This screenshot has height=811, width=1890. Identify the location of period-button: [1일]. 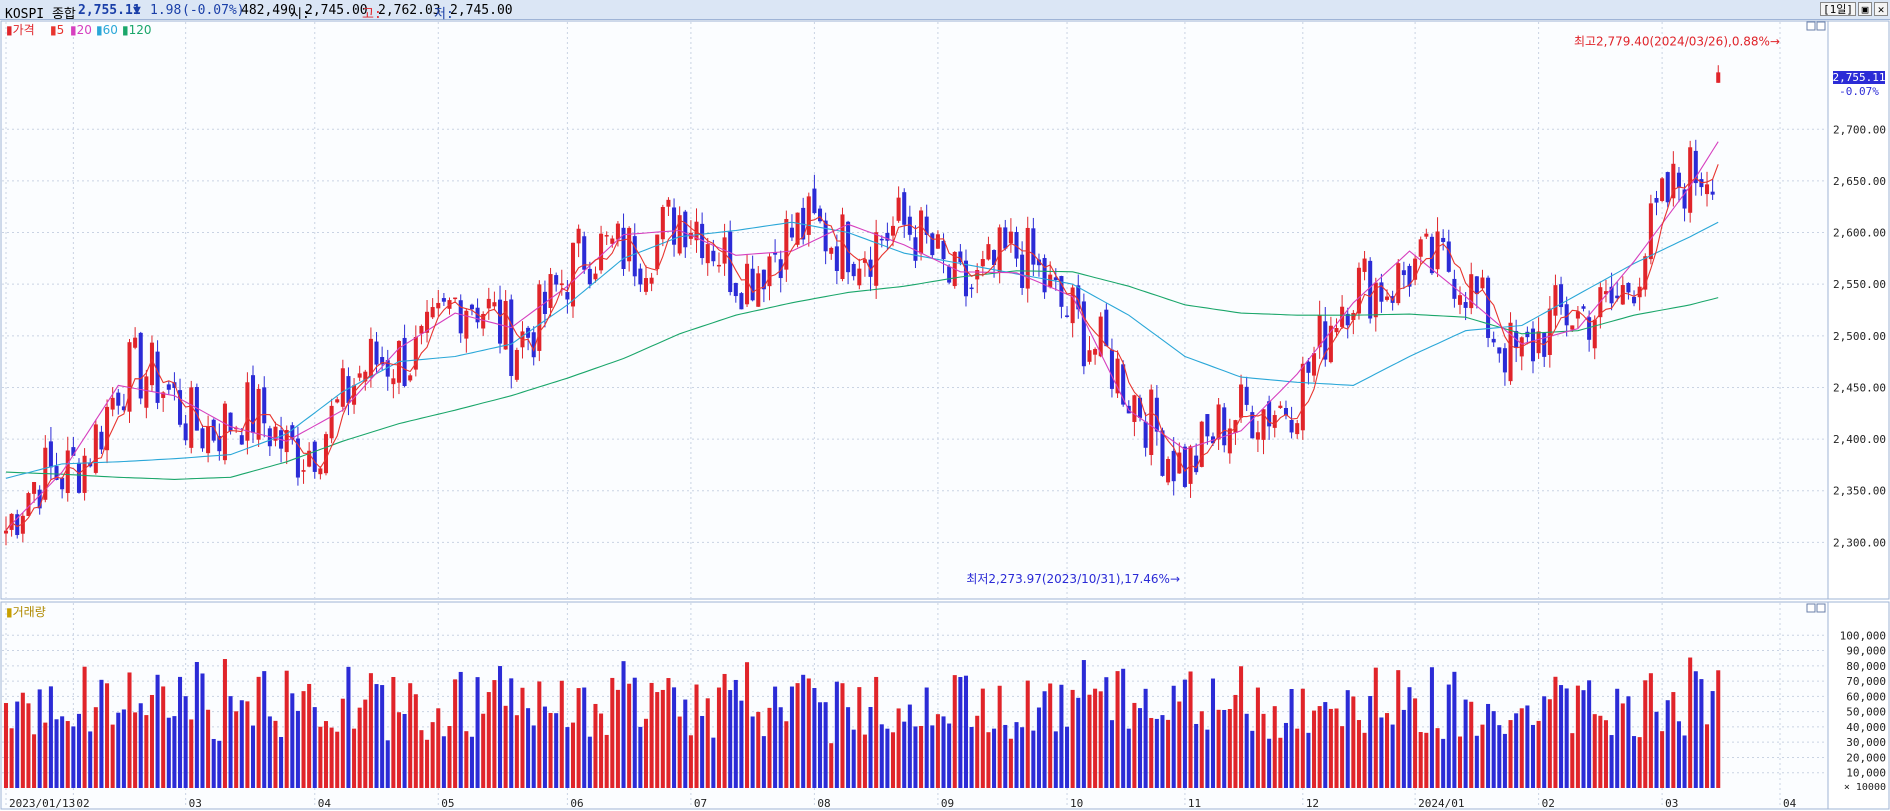
(1838, 9).